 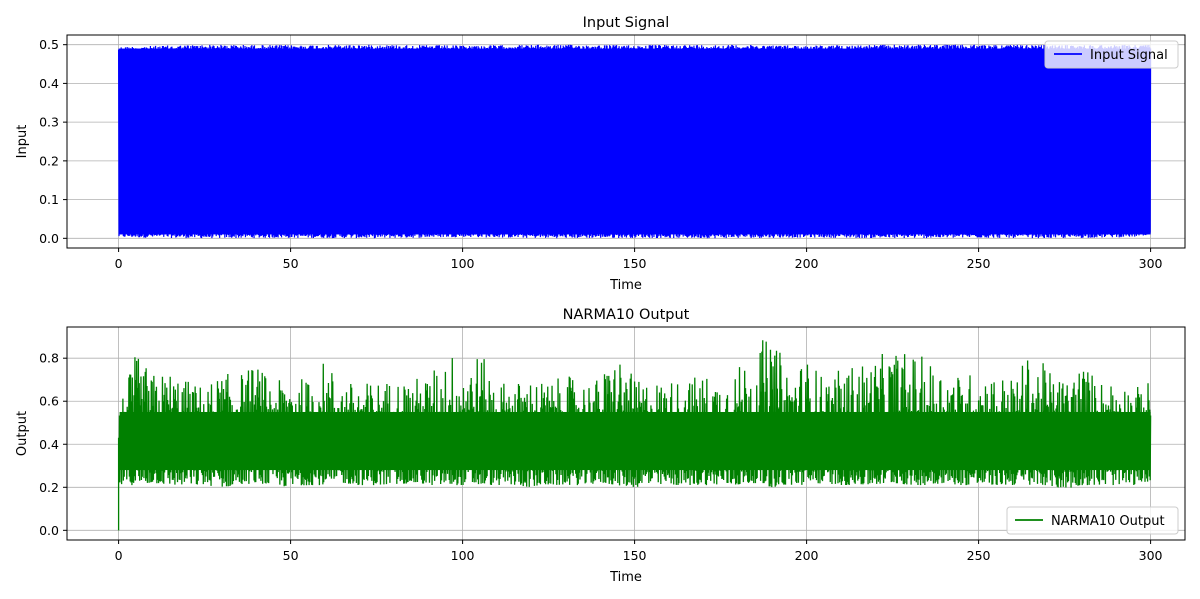 I want to click on chart-title: NARMA10 Output, so click(x=626, y=315).